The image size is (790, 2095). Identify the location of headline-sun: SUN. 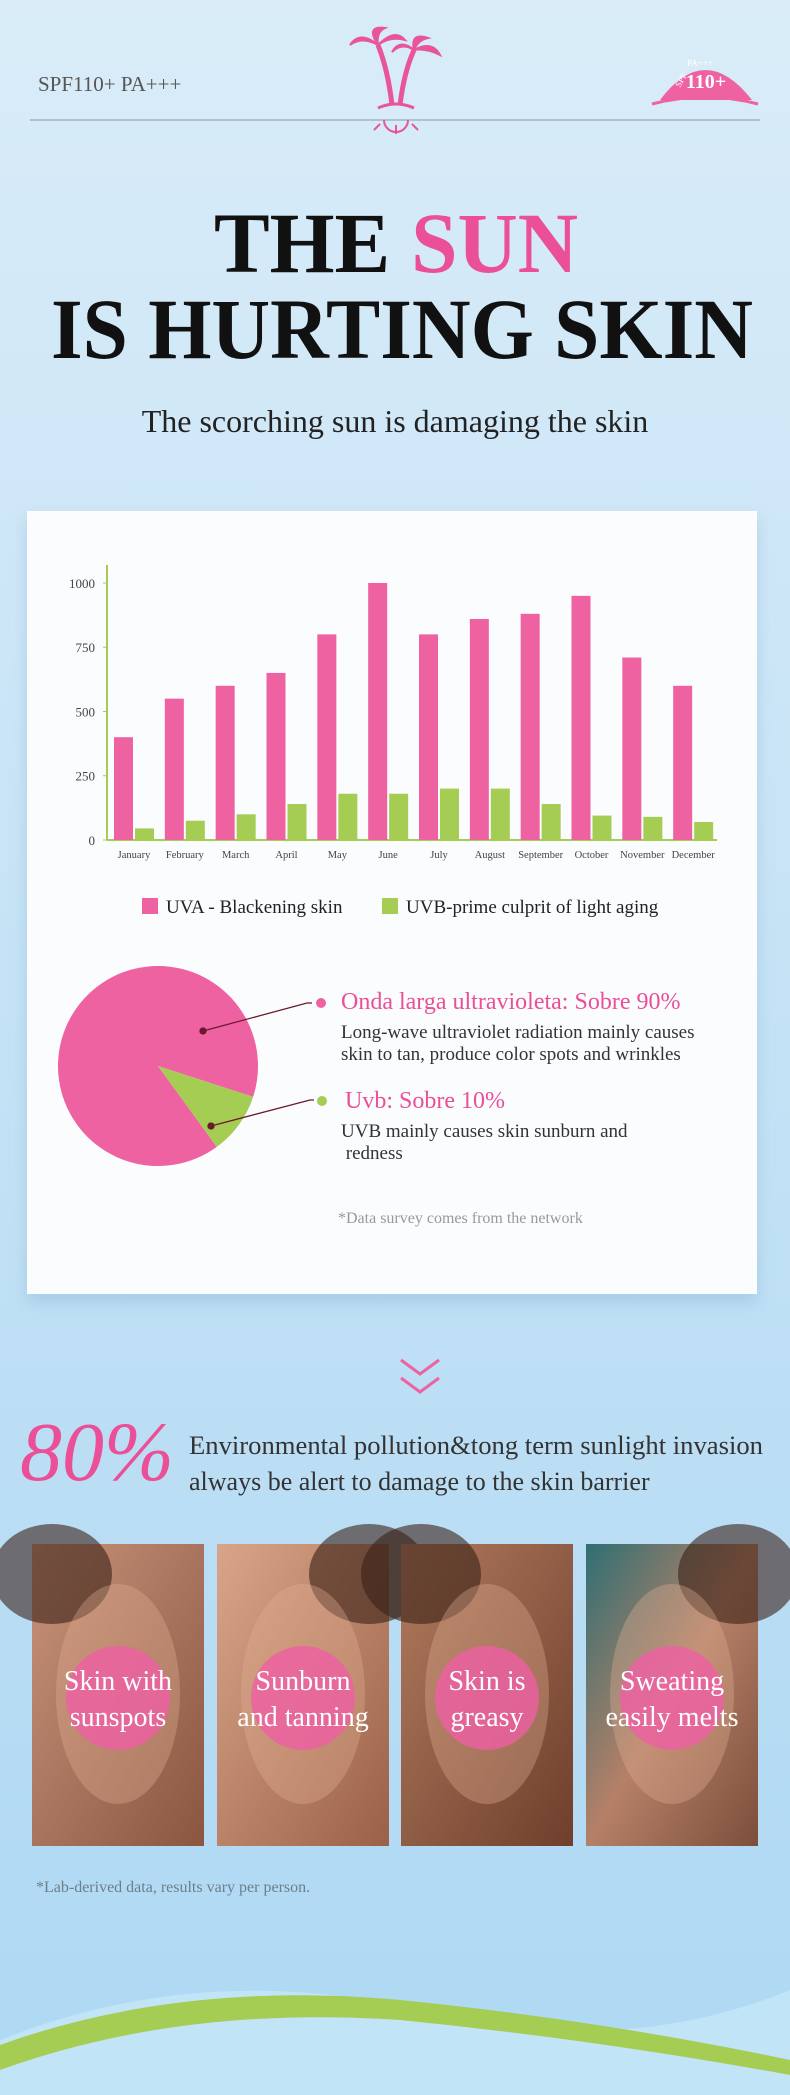
(494, 243).